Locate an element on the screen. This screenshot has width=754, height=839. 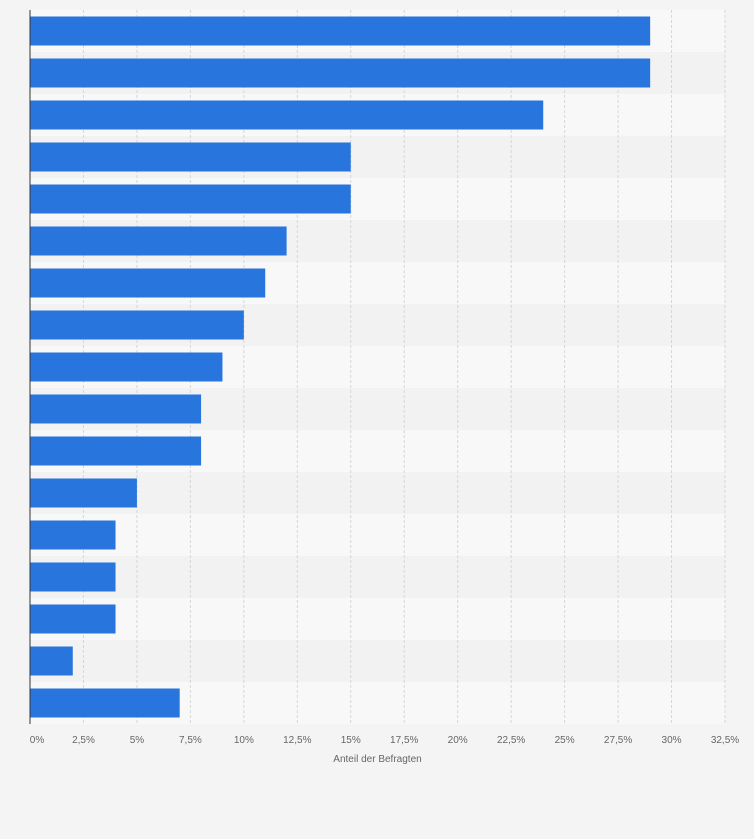
x-tick-label: 22,5% is located at coordinates (511, 740).